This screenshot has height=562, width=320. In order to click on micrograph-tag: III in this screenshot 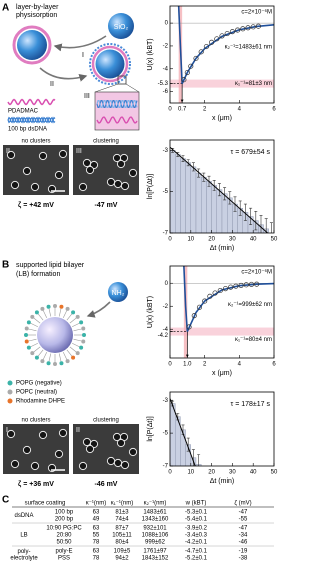, I will do `click(79, 151)`.